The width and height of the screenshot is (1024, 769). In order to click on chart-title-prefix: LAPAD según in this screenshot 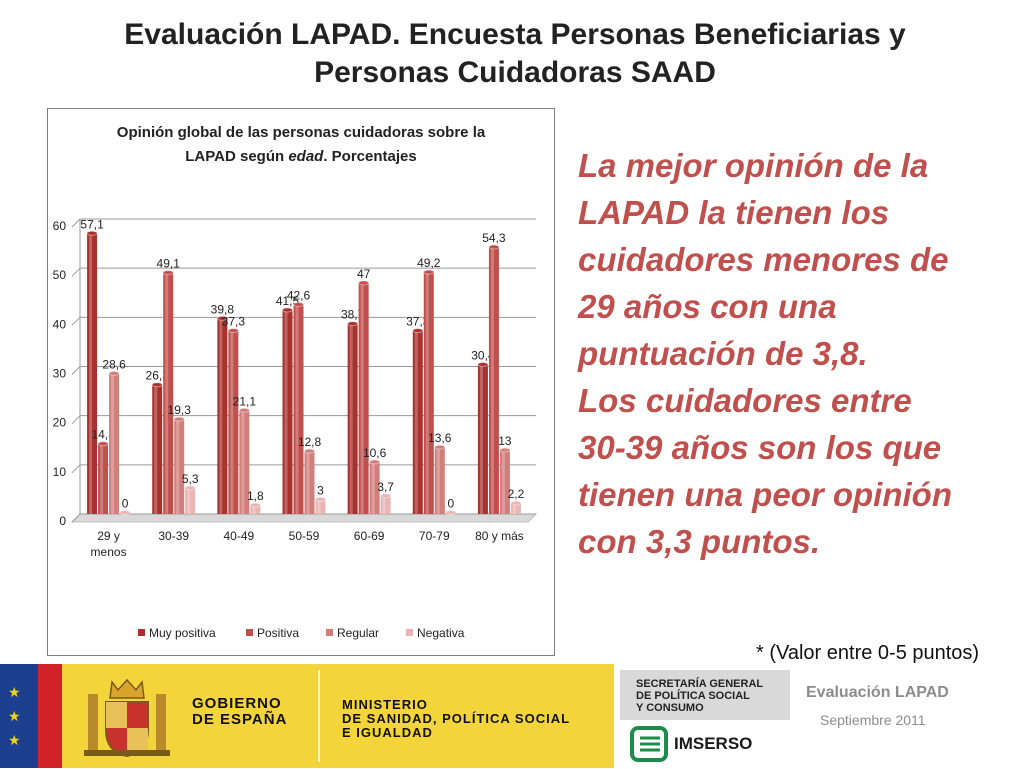, I will do `click(237, 156)`.